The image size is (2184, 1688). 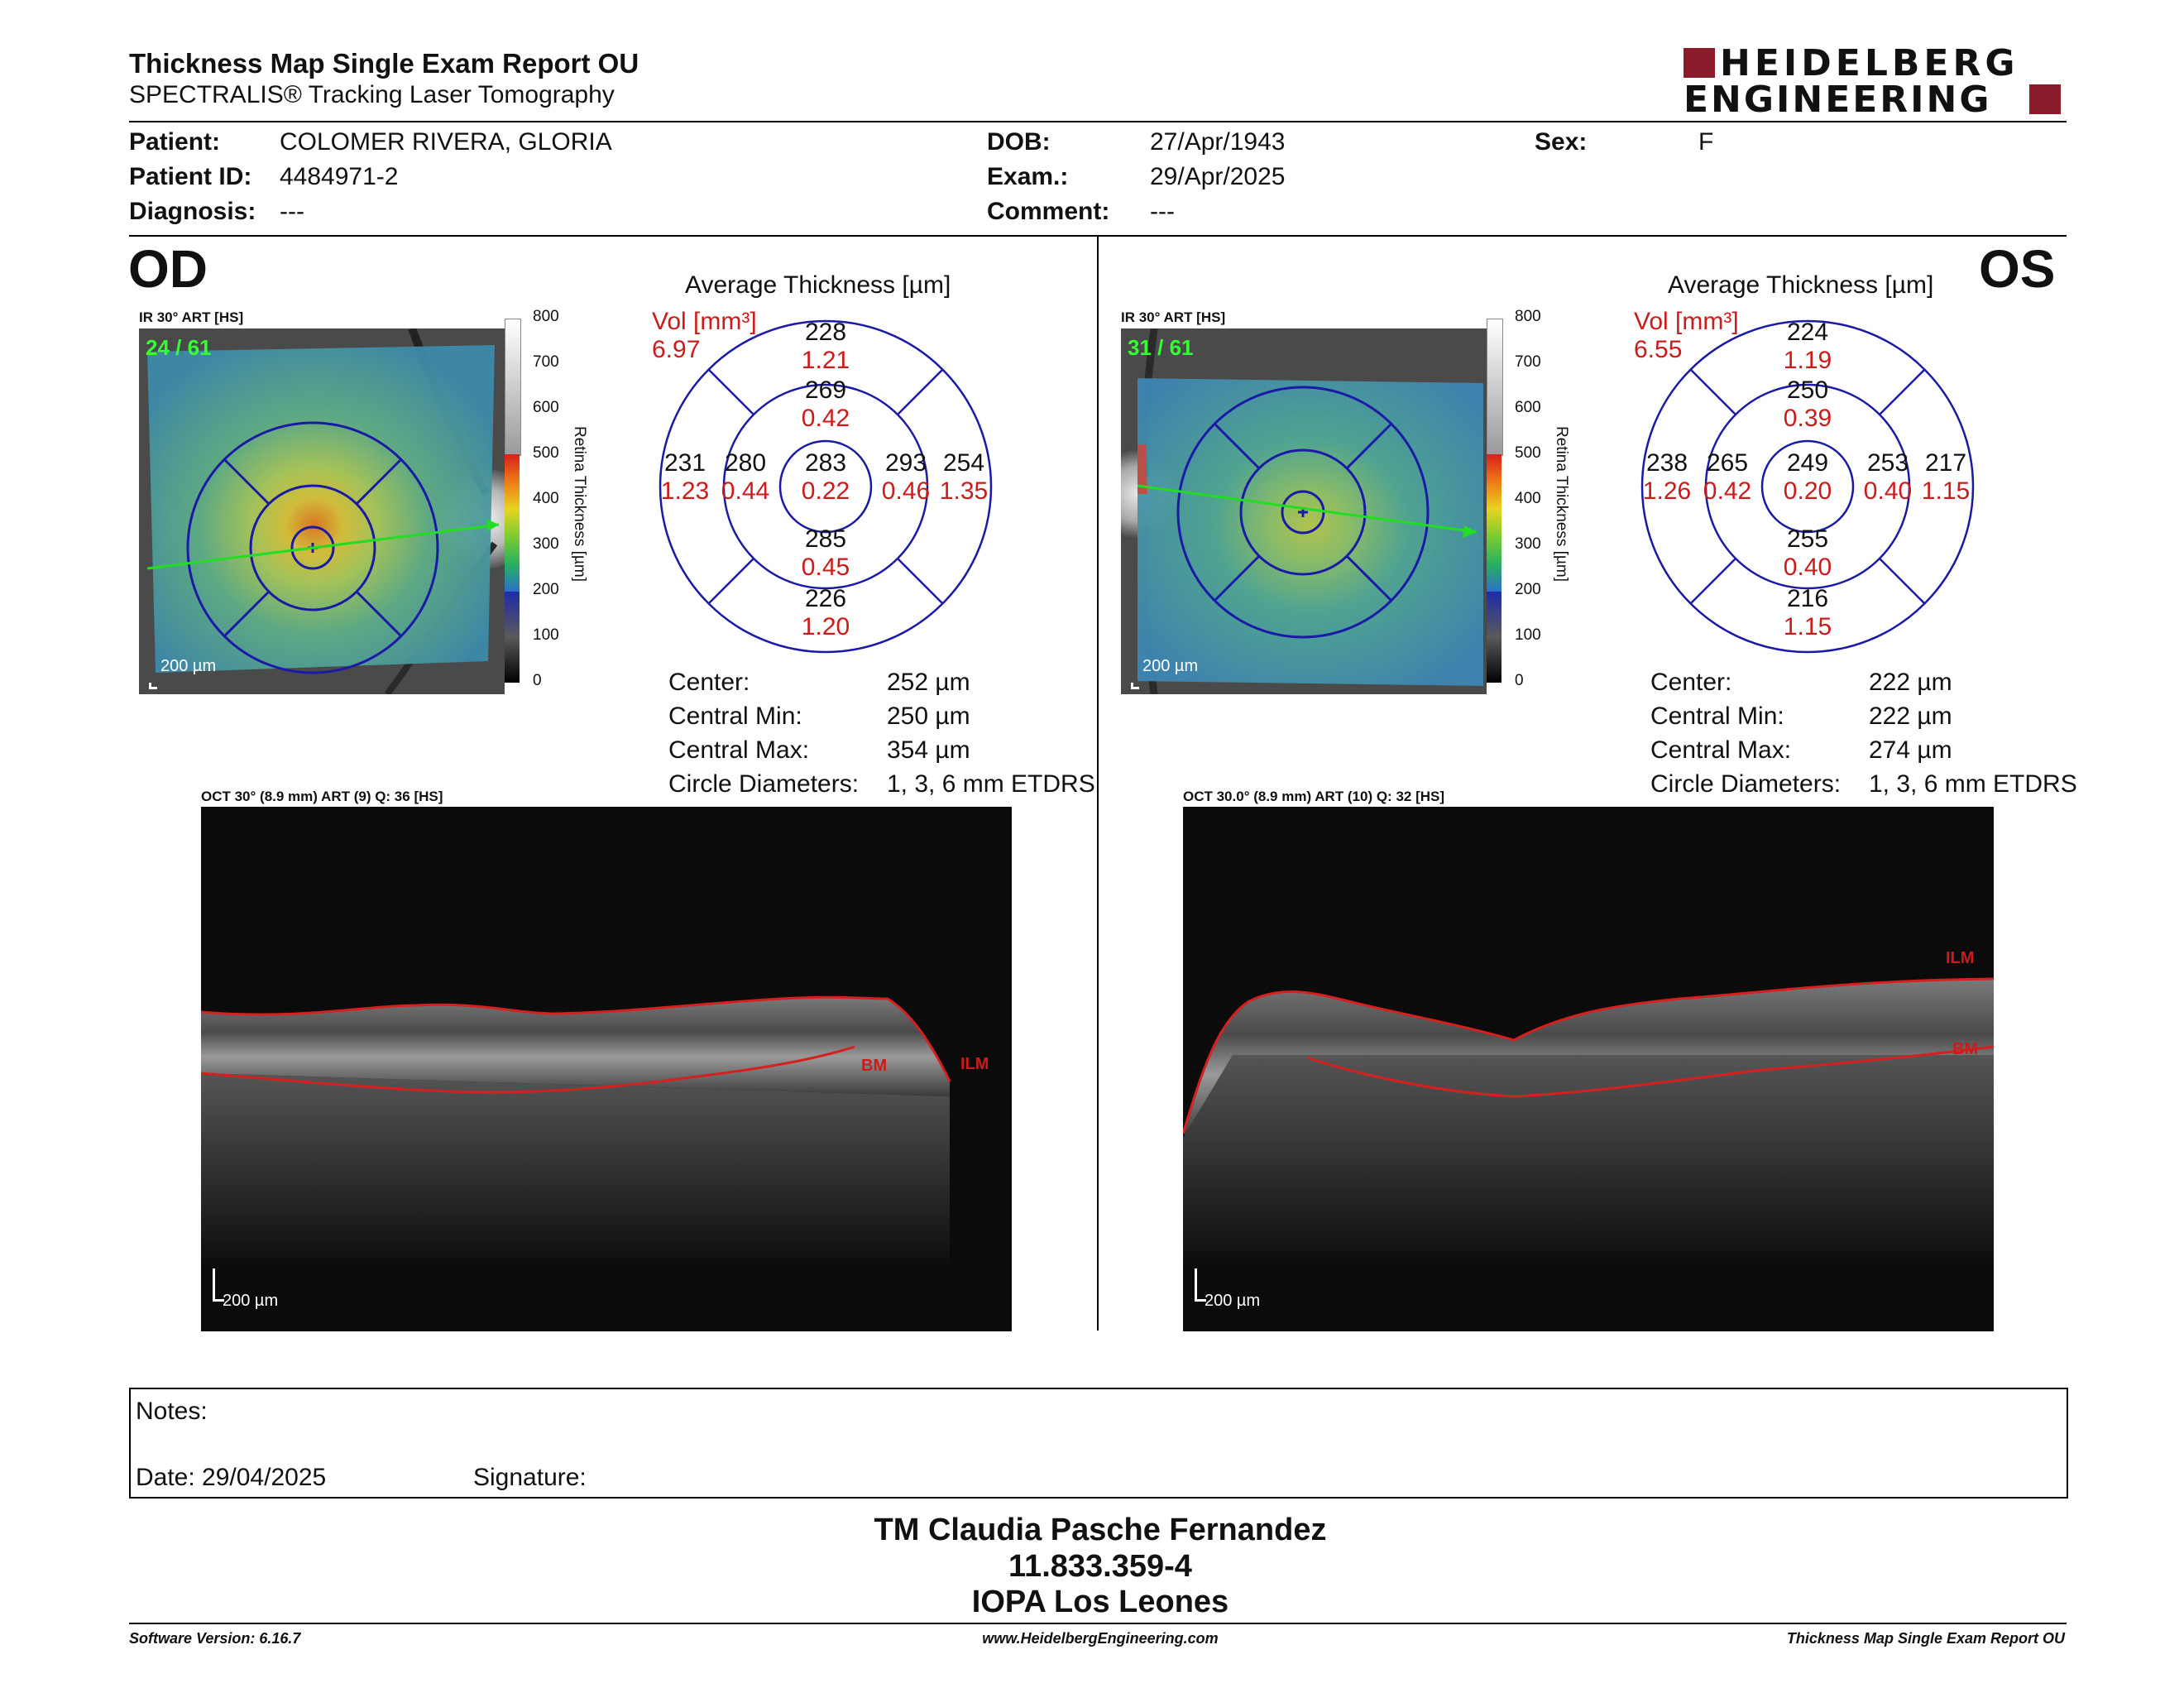 What do you see at coordinates (1028, 176) in the screenshot?
I see `exam-label: Exam.:` at bounding box center [1028, 176].